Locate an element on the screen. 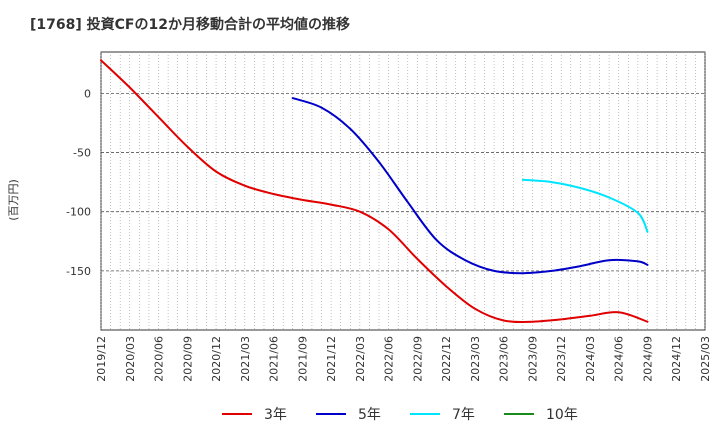 This screenshot has height=440, width=720. y-axis-label: (百万円) is located at coordinates (13, 200).